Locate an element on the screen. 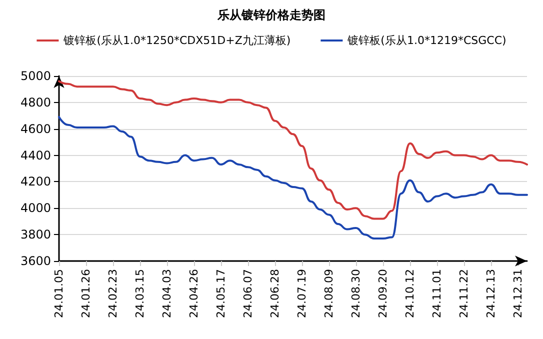 The width and height of the screenshot is (543, 339). x-tick-label: 24.08.09 is located at coordinates (329, 293).